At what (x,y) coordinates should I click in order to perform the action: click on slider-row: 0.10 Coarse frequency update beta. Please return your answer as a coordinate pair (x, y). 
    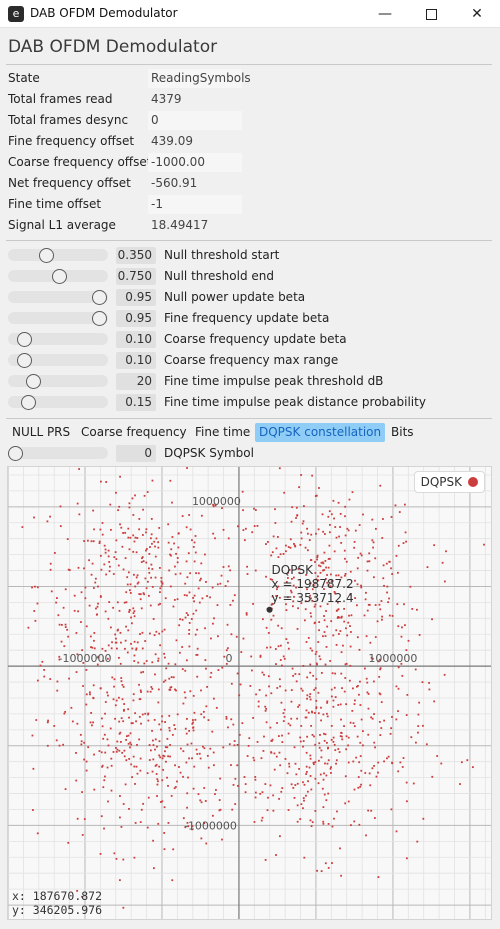
    Looking at the image, I should click on (250, 339).